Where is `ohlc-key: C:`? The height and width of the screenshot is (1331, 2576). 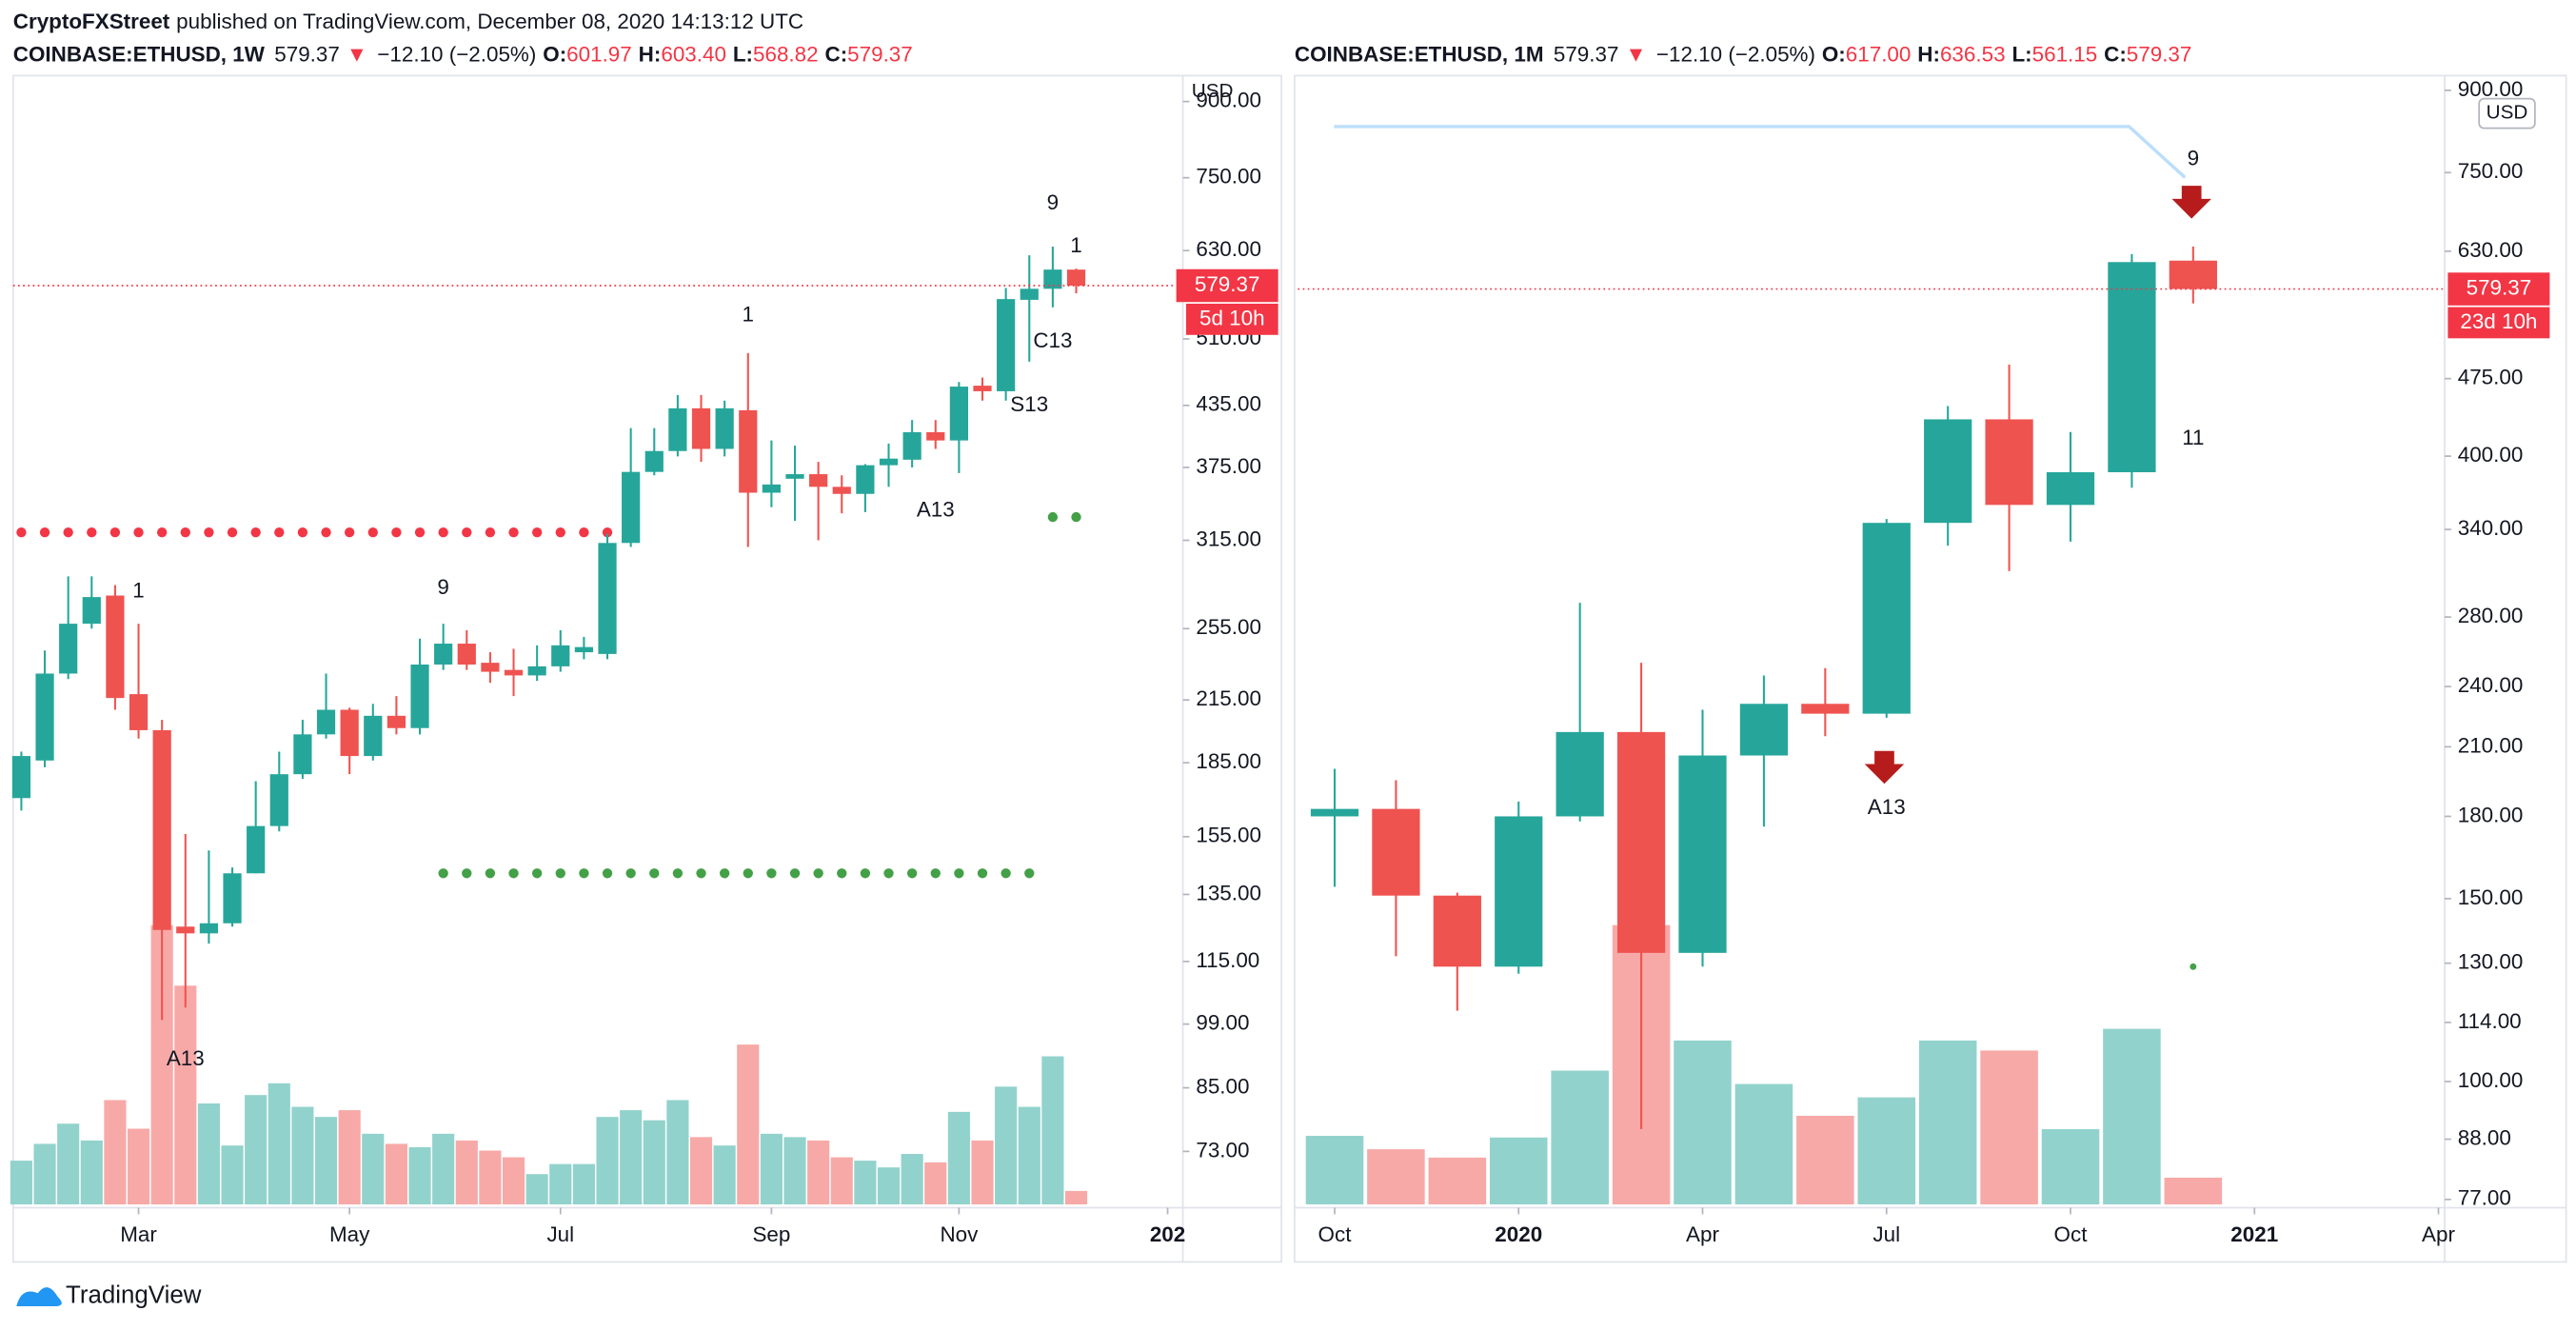 ohlc-key: C: is located at coordinates (2115, 55).